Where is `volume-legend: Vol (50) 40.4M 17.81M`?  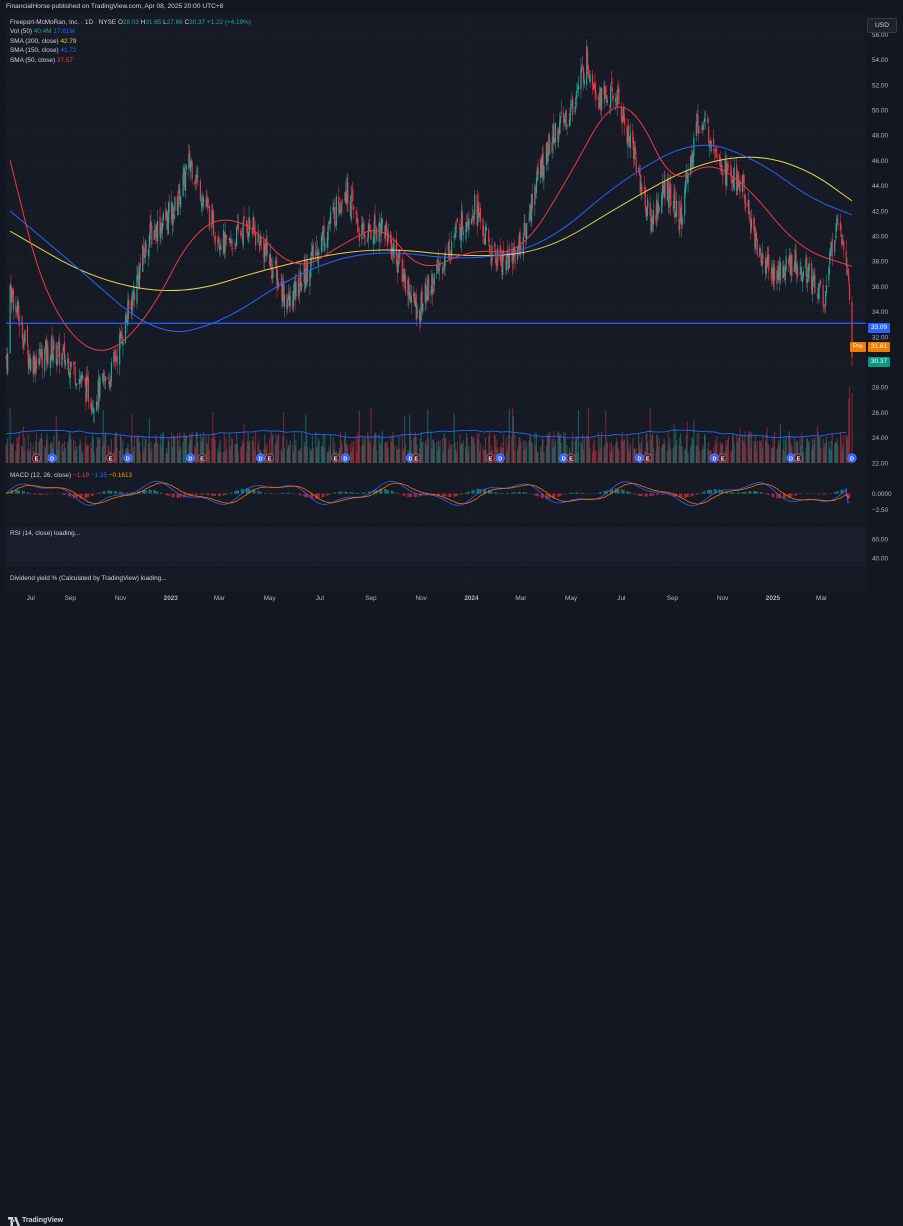 volume-legend: Vol (50) 40.4M 17.81M is located at coordinates (130, 31).